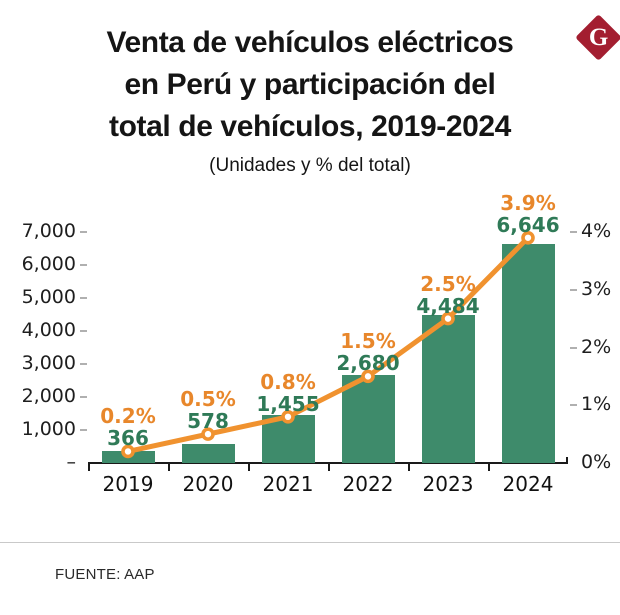 The width and height of the screenshot is (620, 615). What do you see at coordinates (48, 429) in the screenshot?
I see `y-axis-label-left: 1,000` at bounding box center [48, 429].